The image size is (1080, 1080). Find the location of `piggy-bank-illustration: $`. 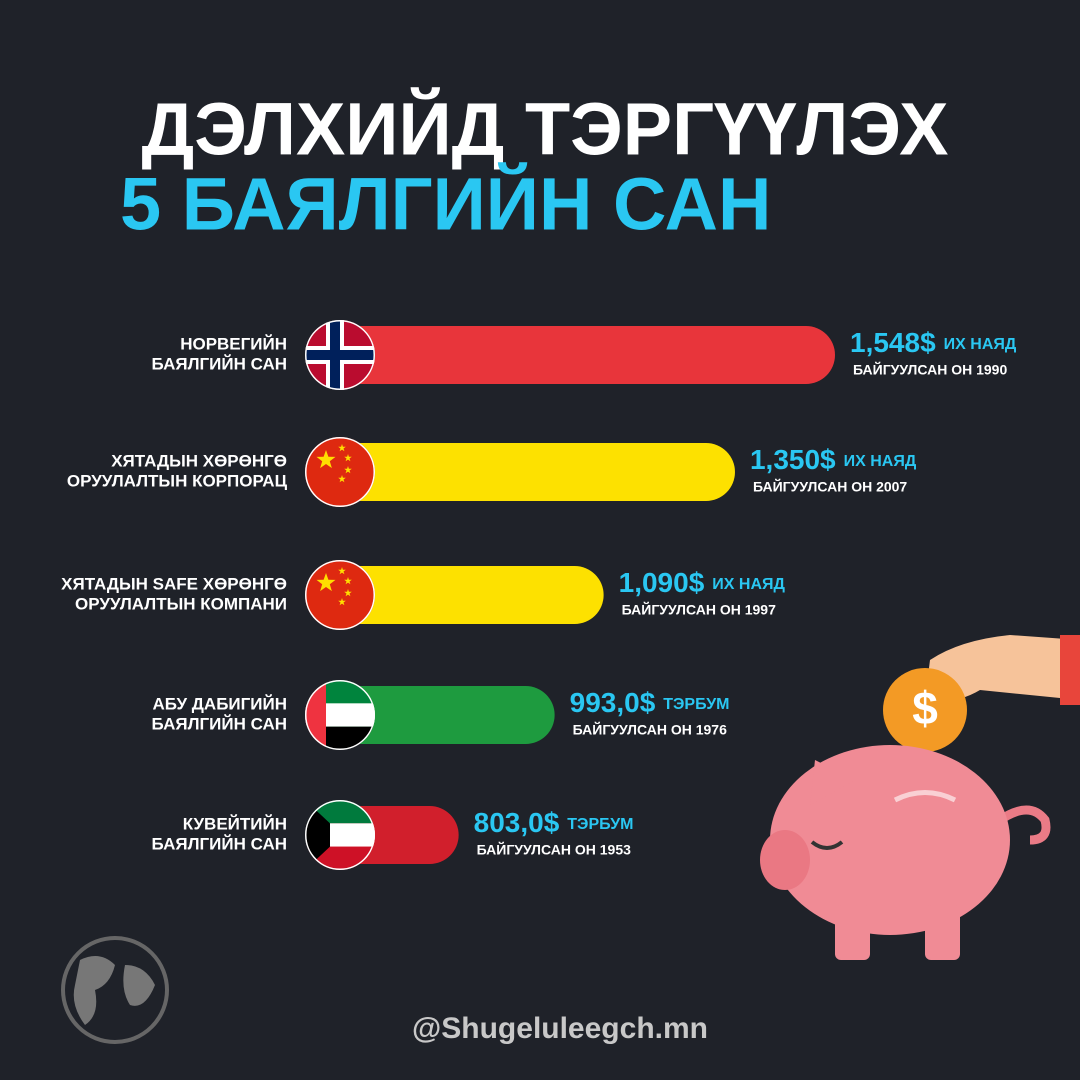

piggy-bank-illustration: $ is located at coordinates (920, 797).